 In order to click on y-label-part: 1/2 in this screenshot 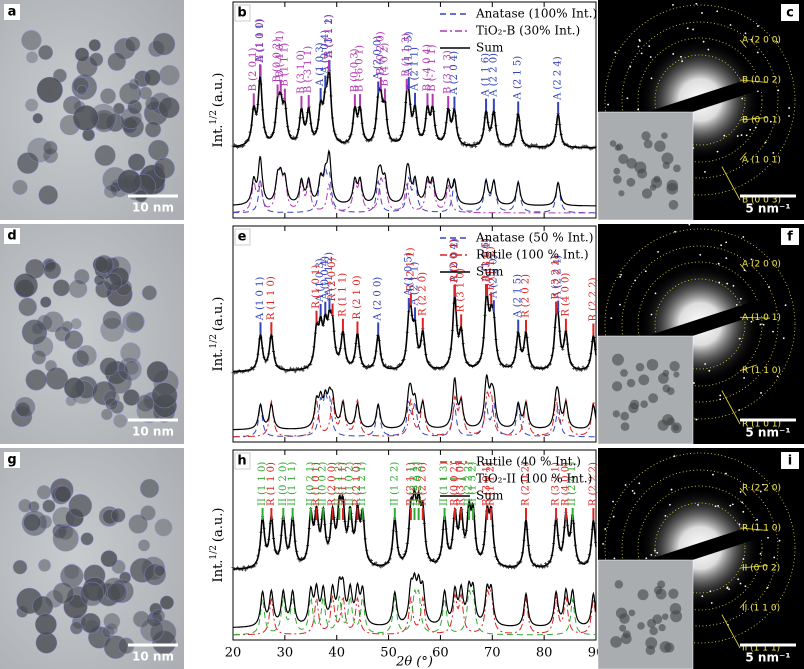, I will do `click(214, 552)`.